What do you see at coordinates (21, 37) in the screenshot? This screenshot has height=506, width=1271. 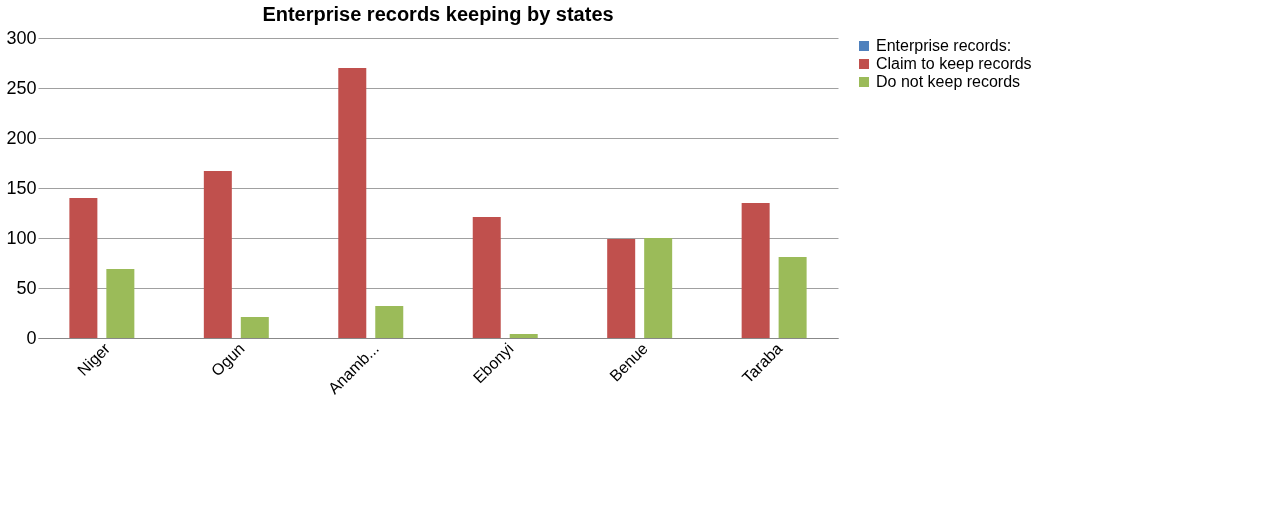 I see `y-tick-label: 300` at bounding box center [21, 37].